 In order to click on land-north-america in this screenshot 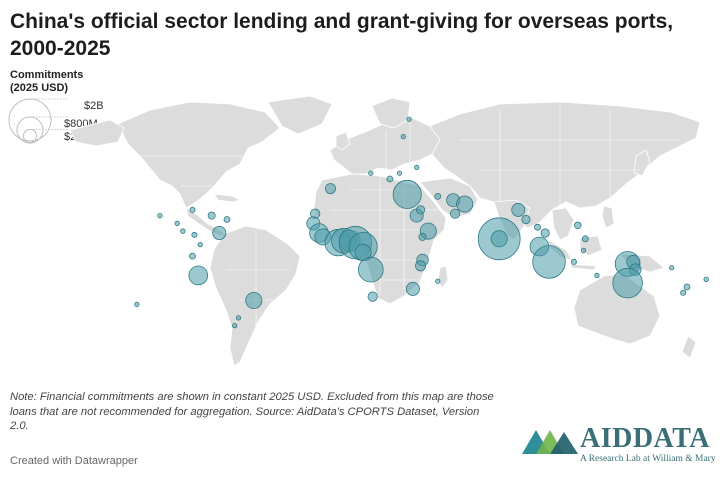, I will do `click(199, 155)`.